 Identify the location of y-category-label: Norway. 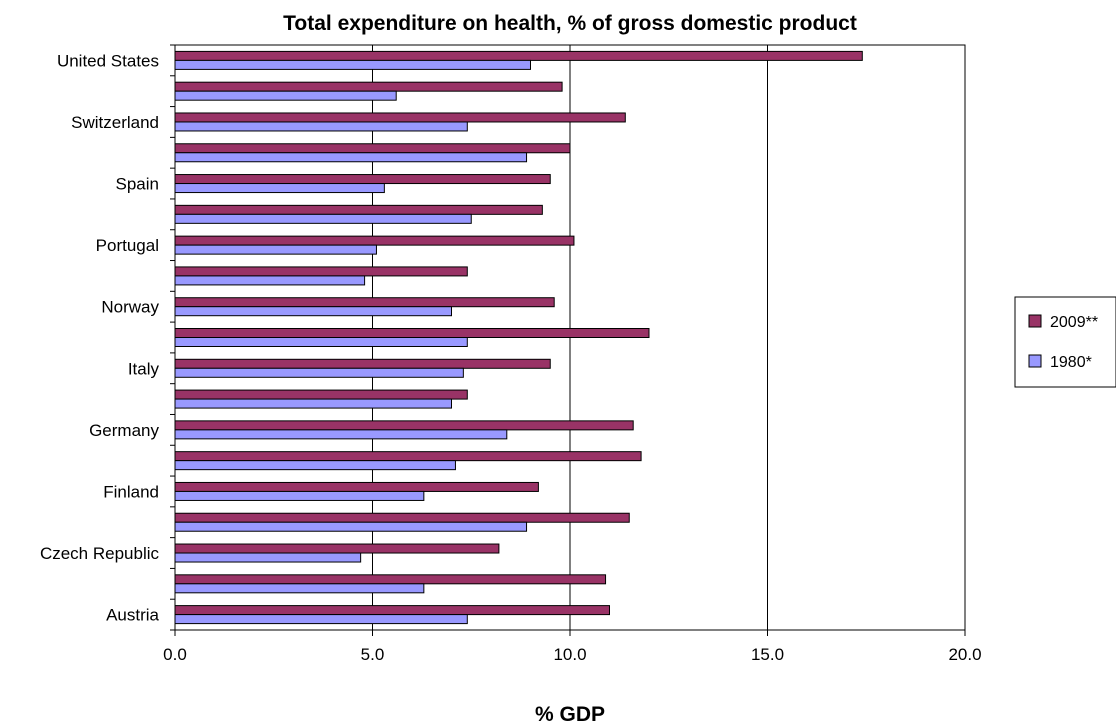
(130, 307).